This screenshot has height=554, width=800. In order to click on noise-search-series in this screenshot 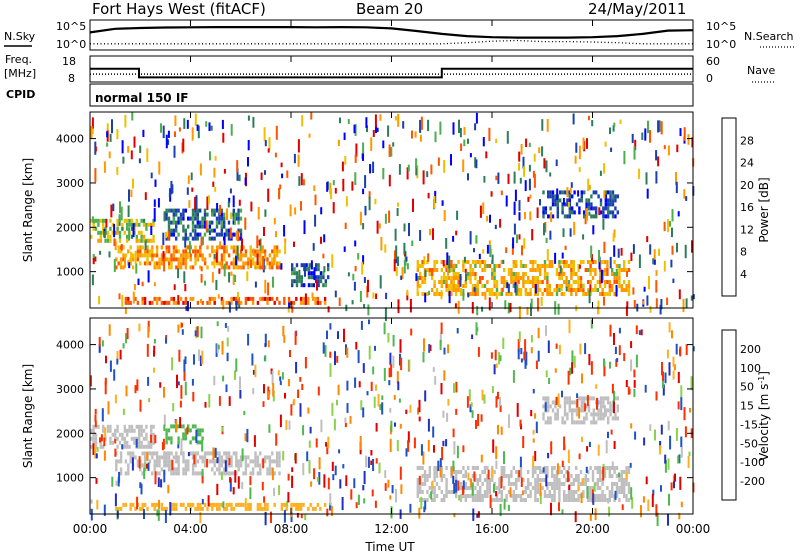, I will do `click(391, 42)`.